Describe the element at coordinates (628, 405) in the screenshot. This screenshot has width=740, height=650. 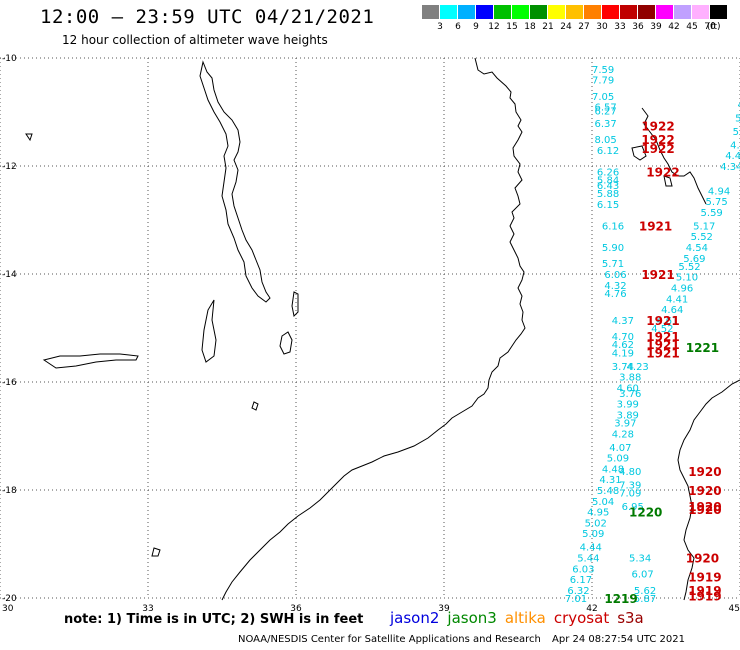
I see `swh-value: 3.99` at that location.